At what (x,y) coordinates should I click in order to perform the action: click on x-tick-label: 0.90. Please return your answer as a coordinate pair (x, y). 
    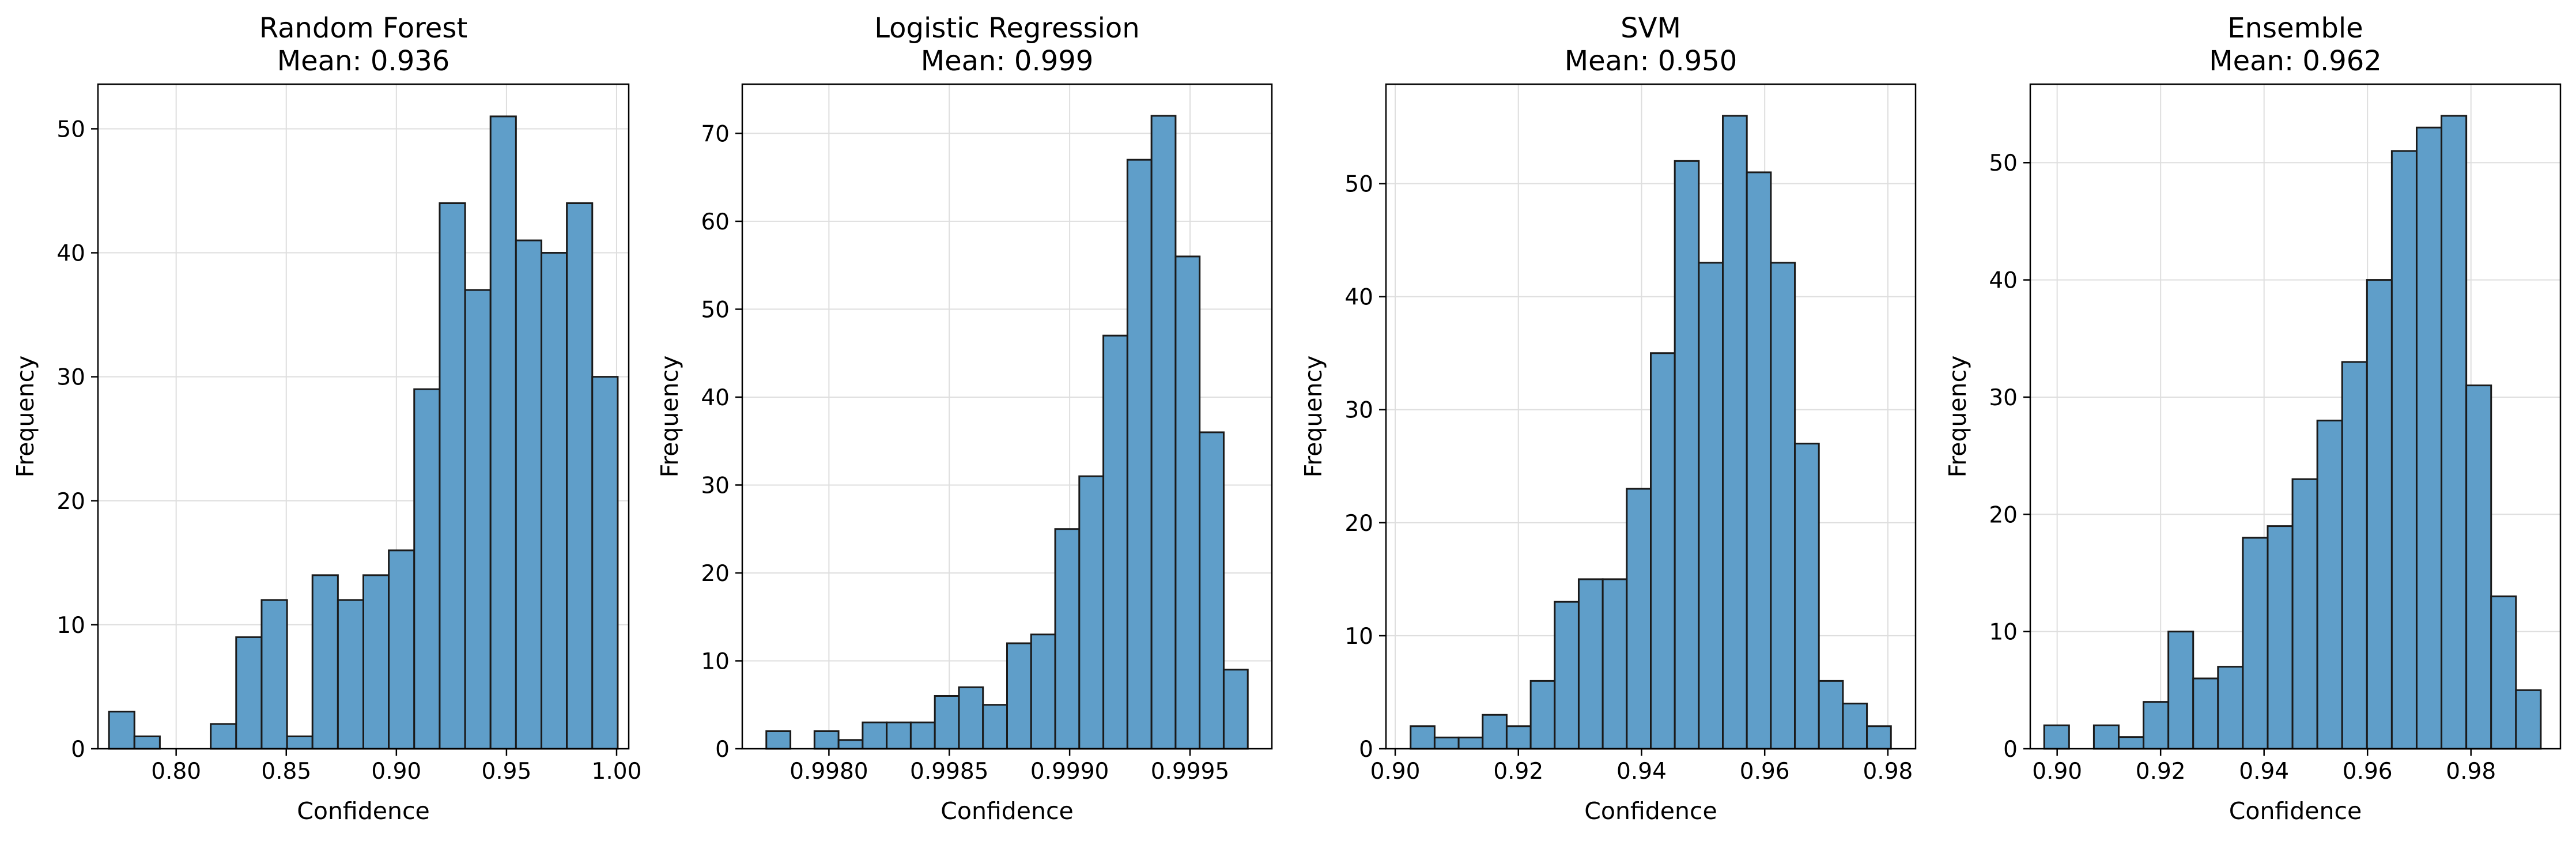
    Looking at the image, I should click on (1395, 772).